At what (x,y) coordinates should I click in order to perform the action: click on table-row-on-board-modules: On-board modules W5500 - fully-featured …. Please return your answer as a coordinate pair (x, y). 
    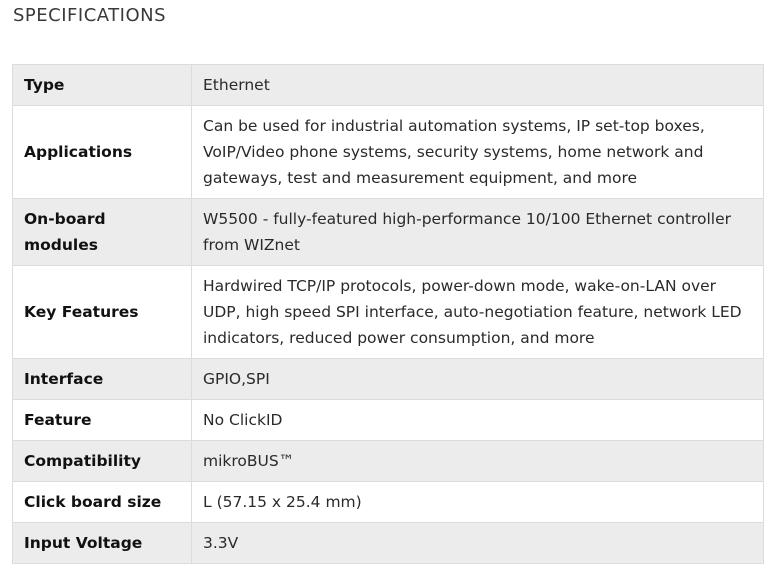
    Looking at the image, I should click on (388, 232).